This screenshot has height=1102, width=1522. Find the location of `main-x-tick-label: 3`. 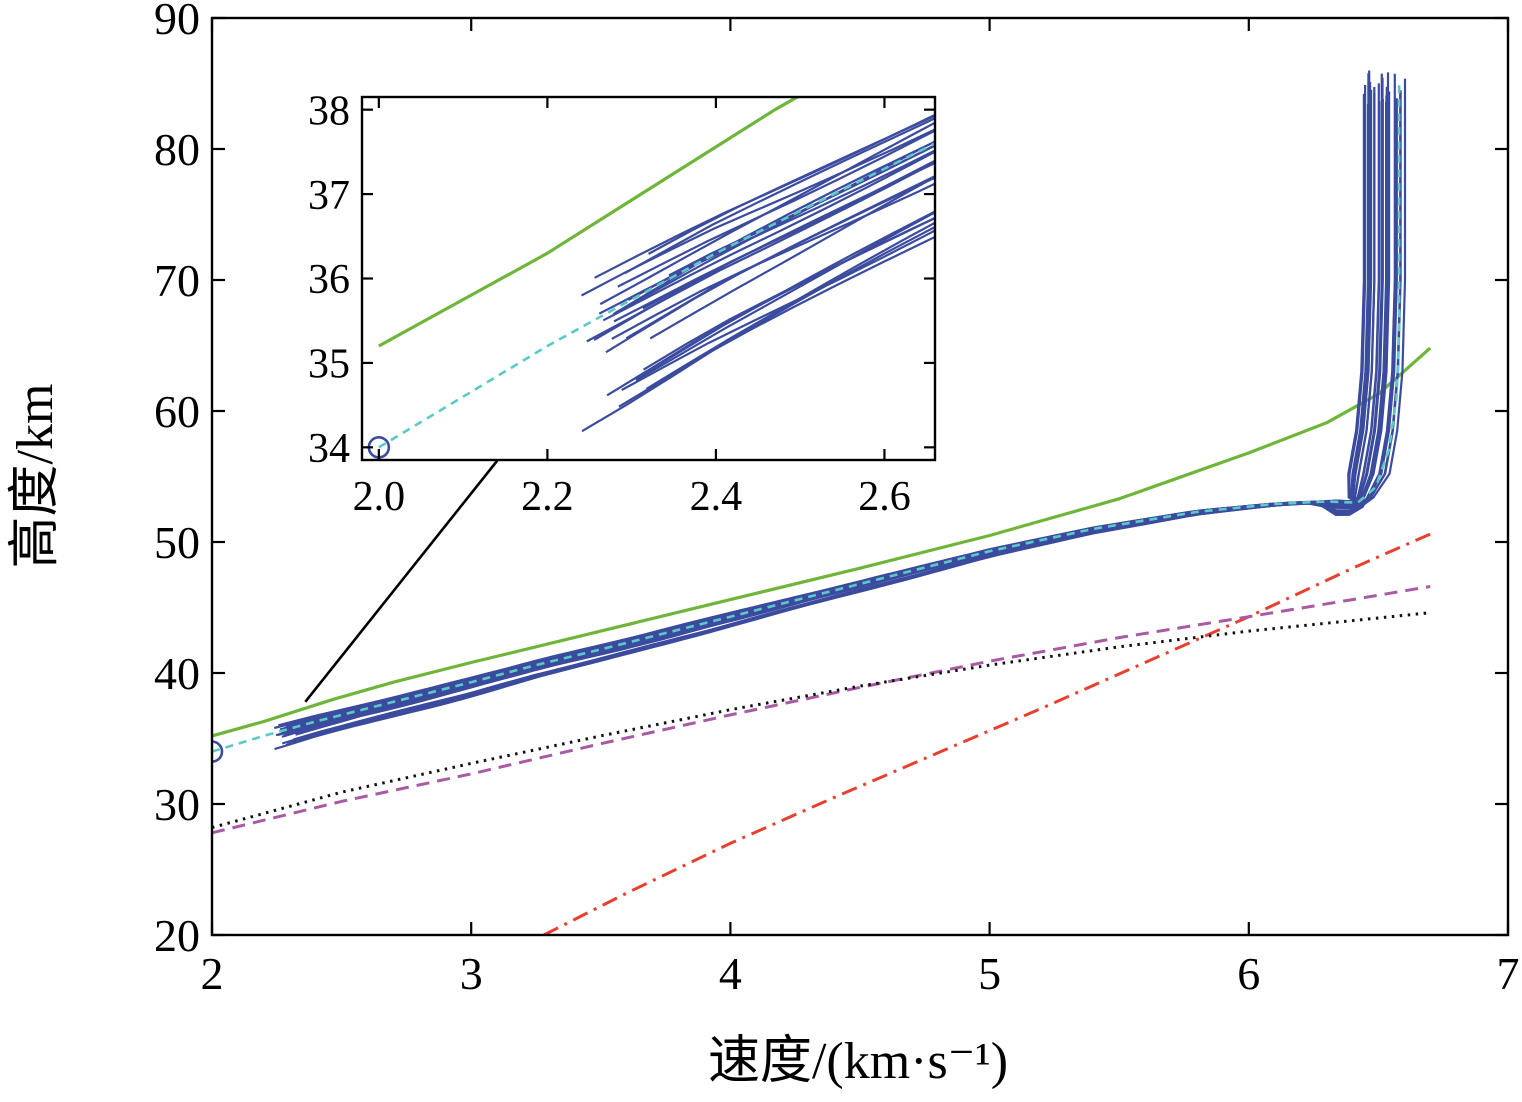

main-x-tick-label: 3 is located at coordinates (471, 973).